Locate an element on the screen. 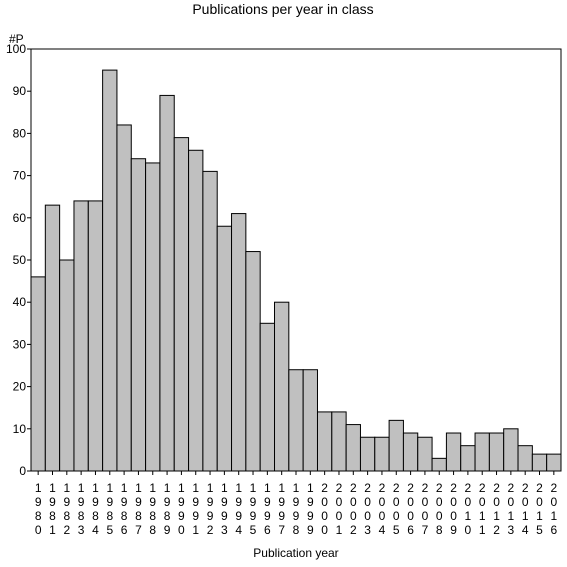  bar-2016 is located at coordinates (554, 462).